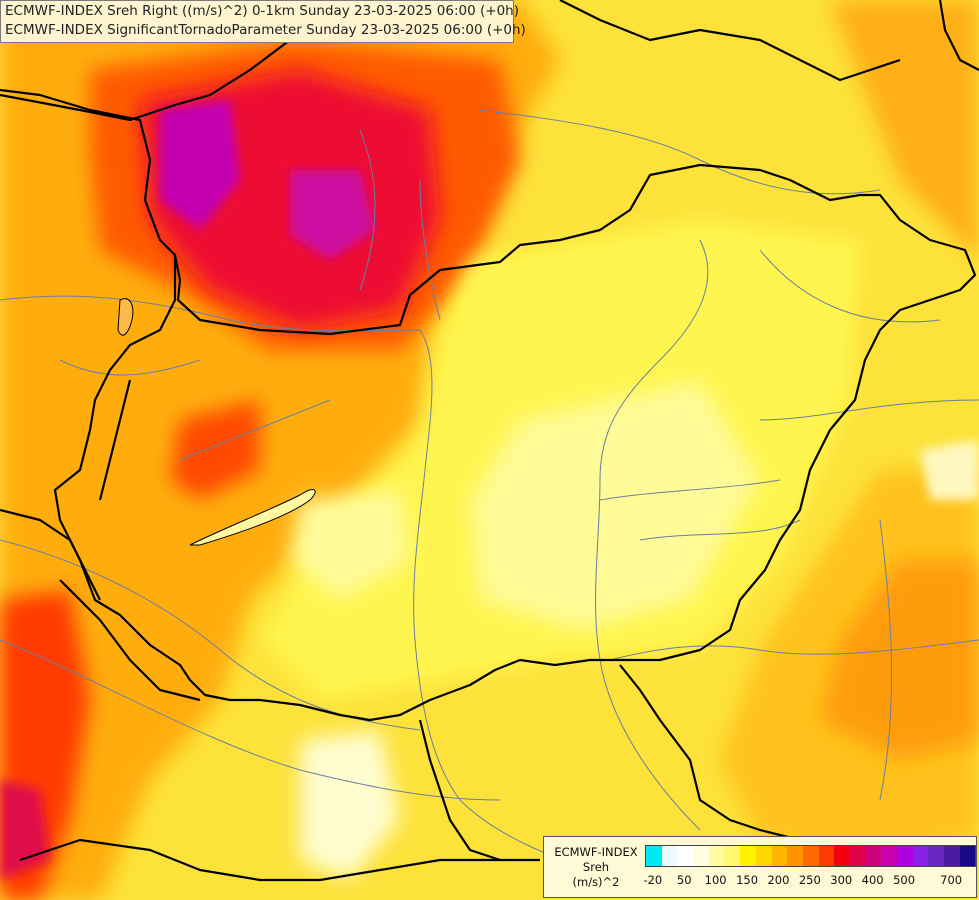 This screenshot has height=900, width=979. Describe the element at coordinates (886, 660) in the screenshot. I see `river-olt` at that location.